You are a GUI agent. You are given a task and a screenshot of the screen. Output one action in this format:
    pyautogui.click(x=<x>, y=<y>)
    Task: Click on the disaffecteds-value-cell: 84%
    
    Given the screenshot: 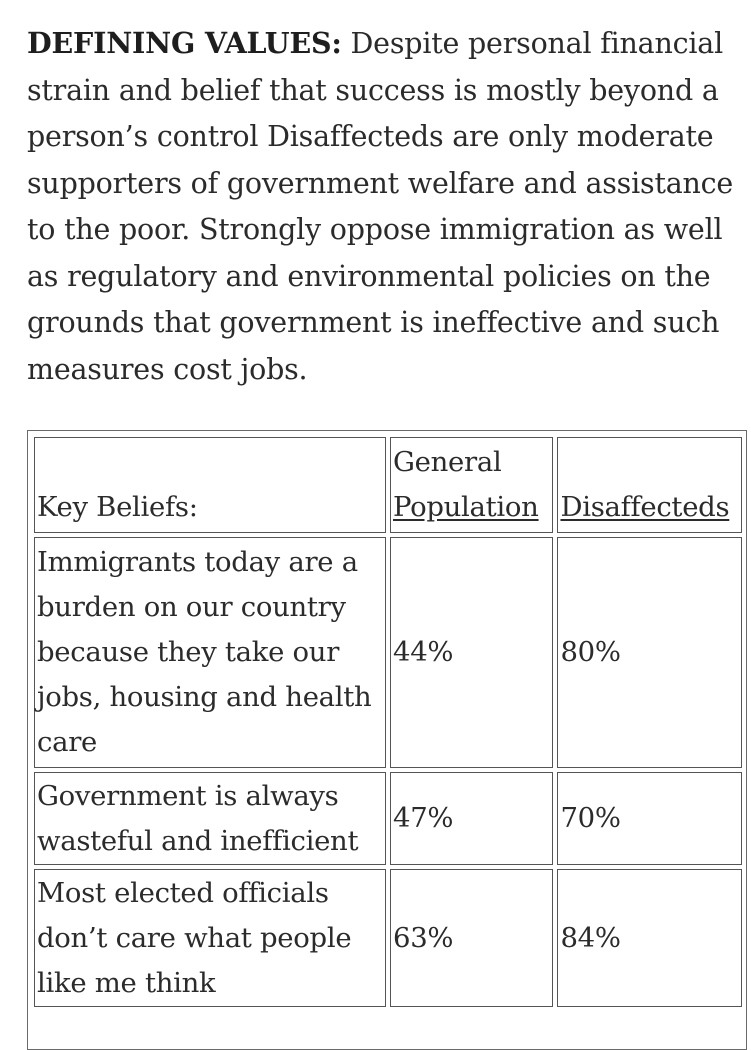 What is the action you would take?
    pyautogui.click(x=649, y=938)
    